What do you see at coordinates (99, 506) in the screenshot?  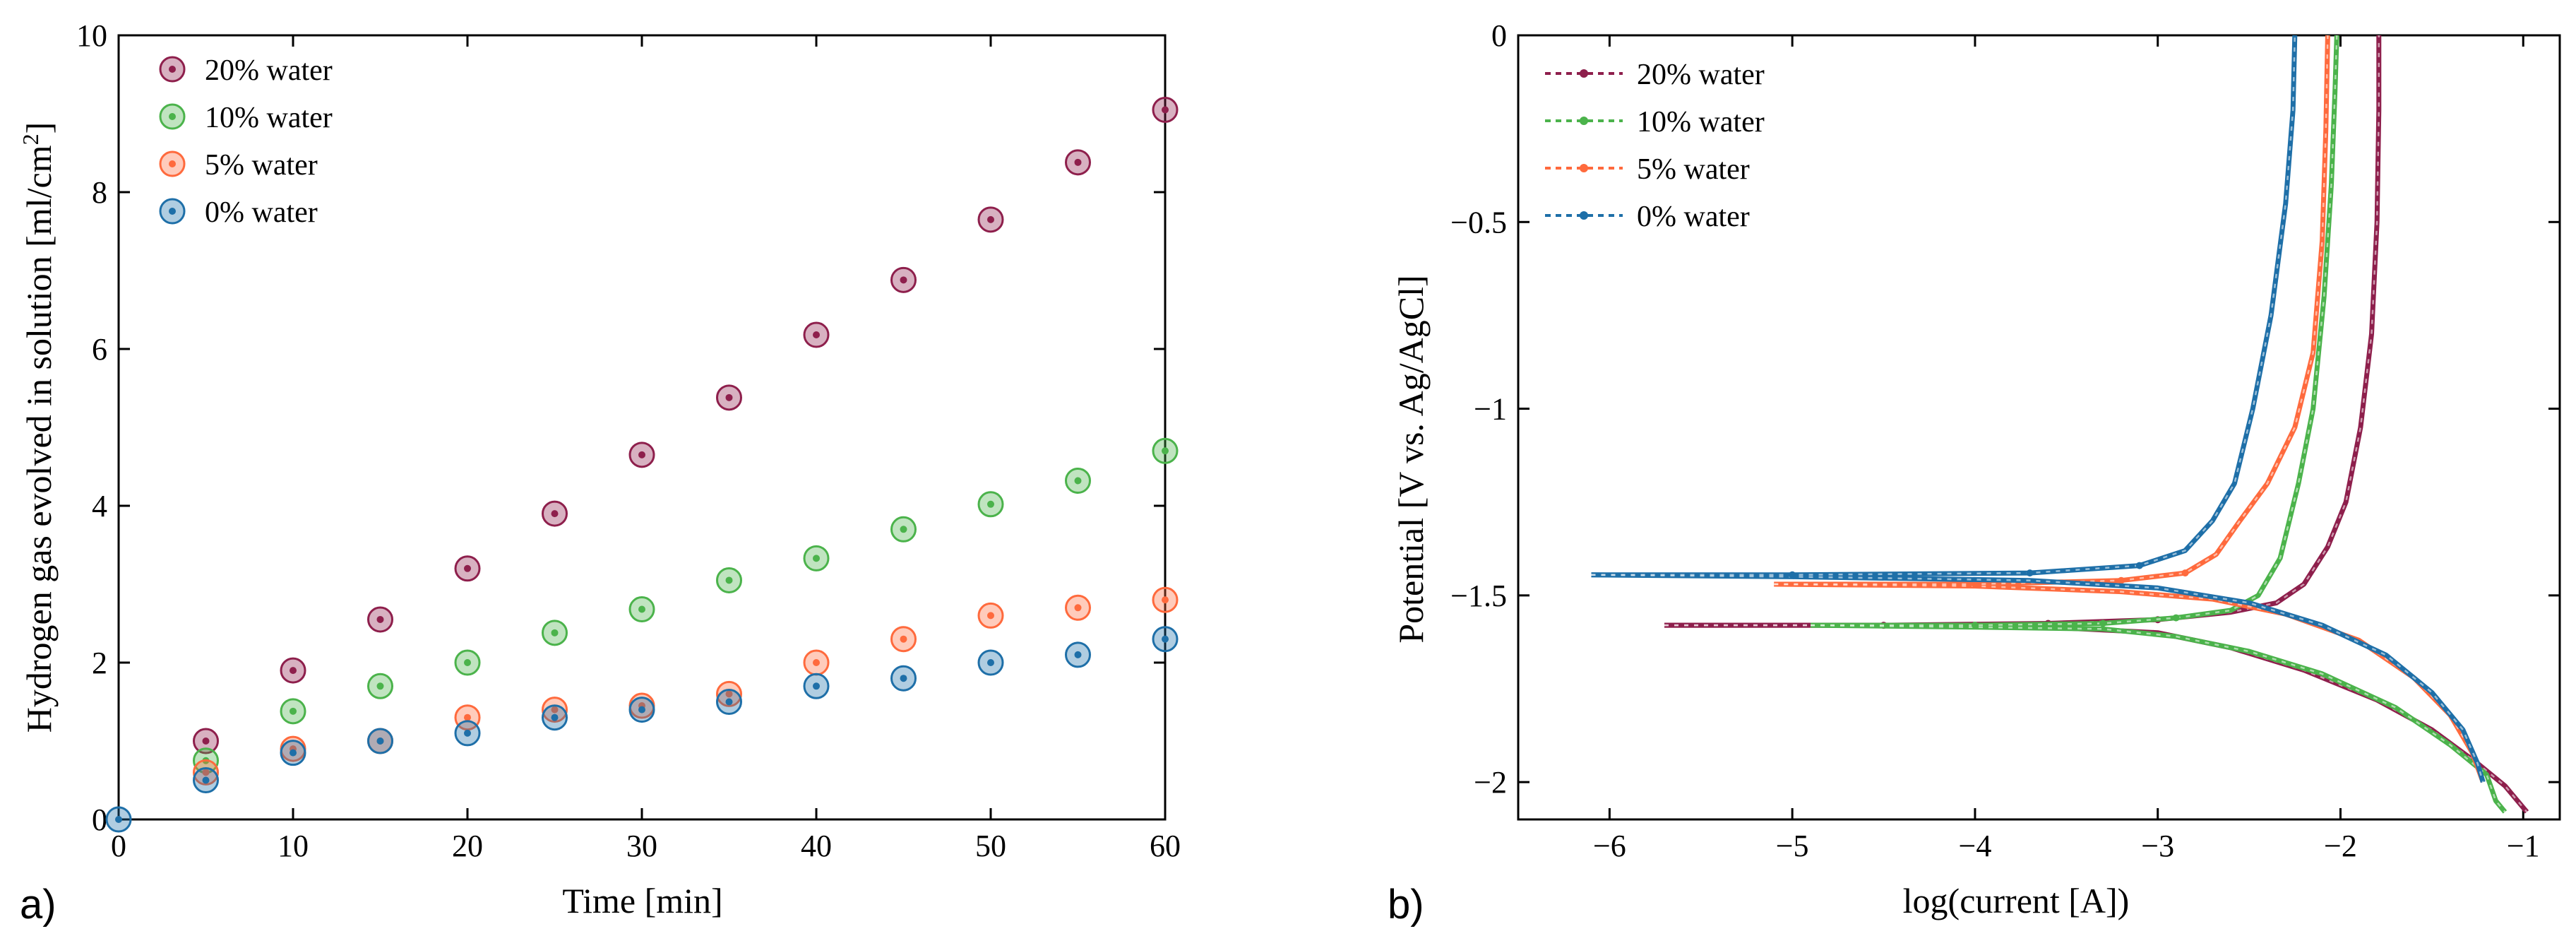 I see `chart-a-y-tick-label-4: 4` at bounding box center [99, 506].